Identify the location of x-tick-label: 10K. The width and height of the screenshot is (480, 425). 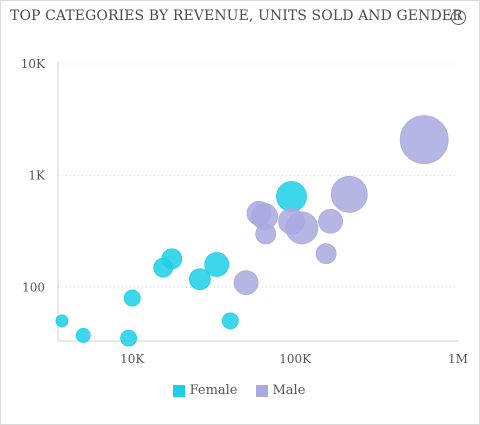
(132, 359).